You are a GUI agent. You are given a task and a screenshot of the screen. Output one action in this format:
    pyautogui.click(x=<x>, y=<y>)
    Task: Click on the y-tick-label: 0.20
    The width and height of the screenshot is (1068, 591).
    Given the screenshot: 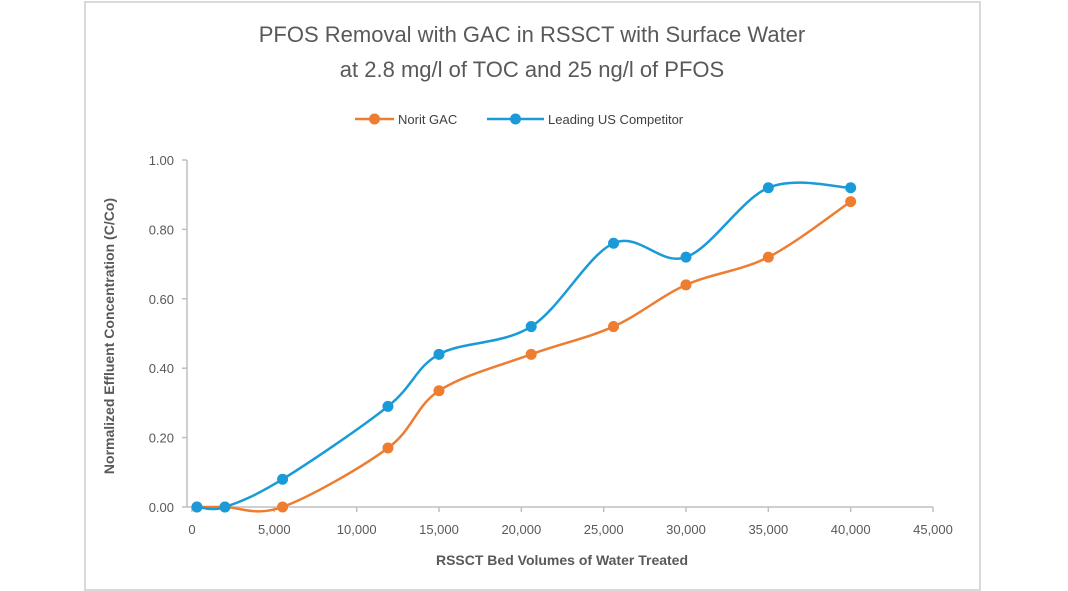 What is the action you would take?
    pyautogui.click(x=161, y=438)
    